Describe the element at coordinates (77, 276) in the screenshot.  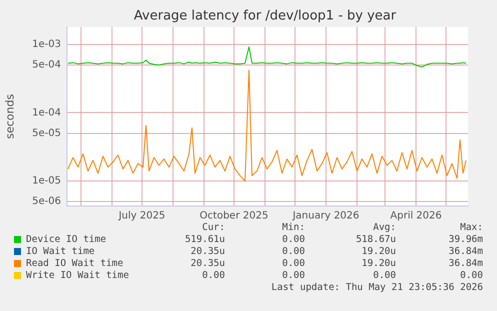
I see `legend-label: Write IO Wait time` at that location.